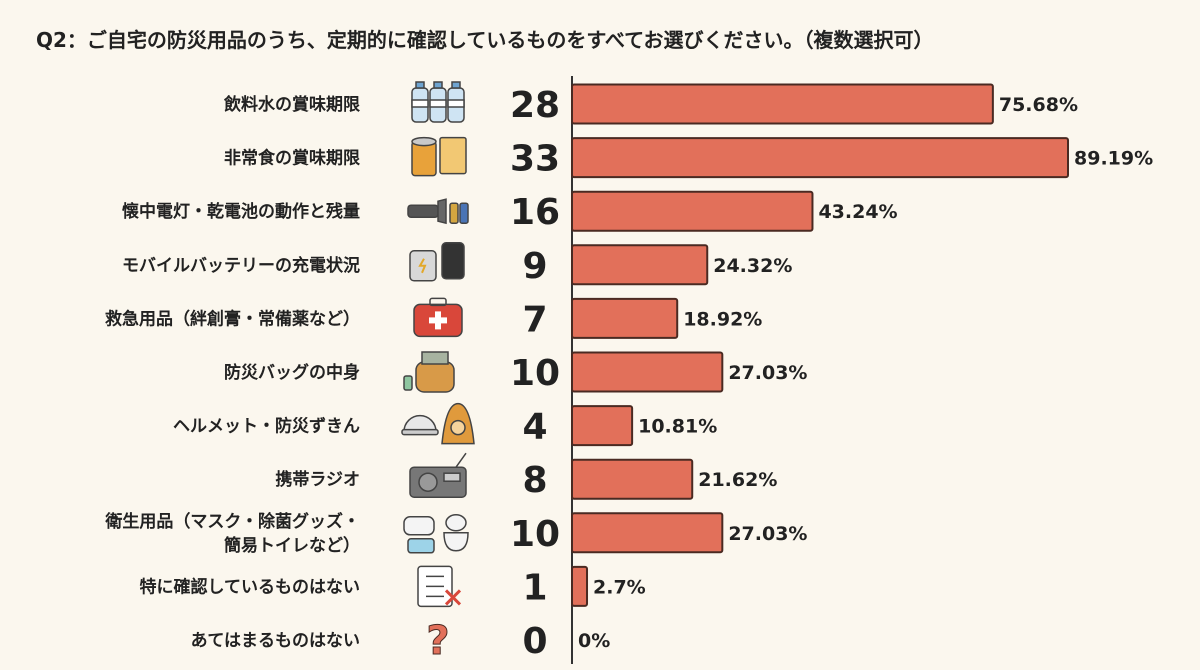  Describe the element at coordinates (857, 212) in the screenshot. I see `value-label: 43.24%` at that location.